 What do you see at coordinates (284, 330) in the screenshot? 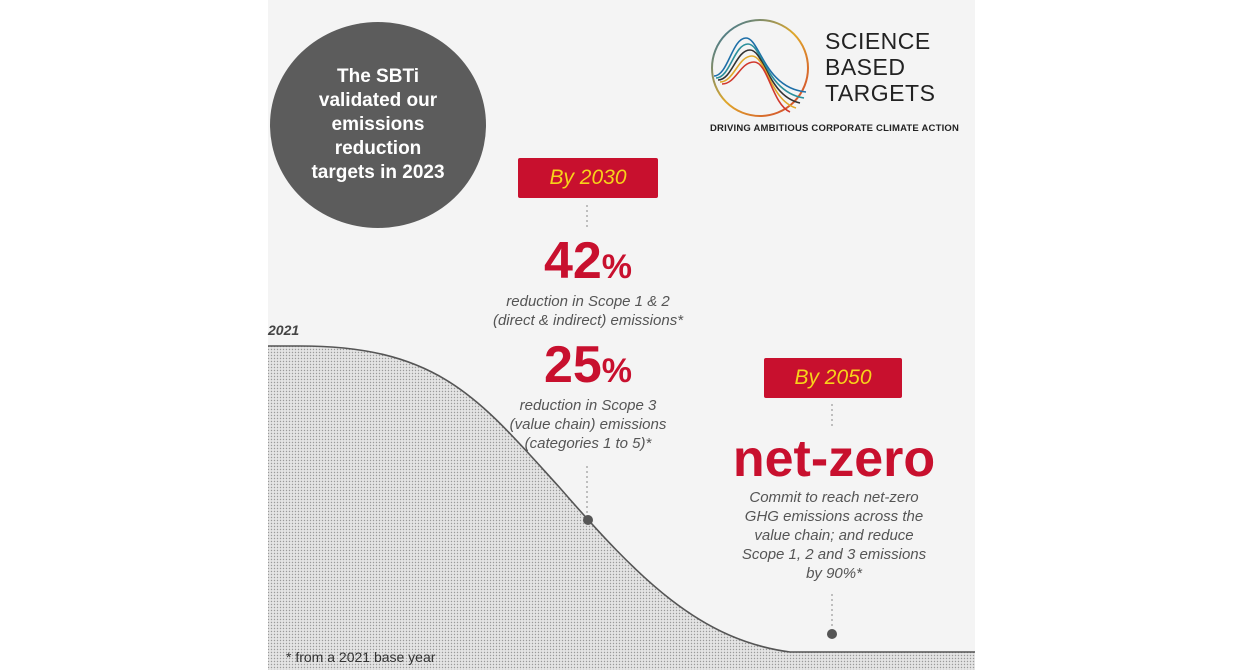
I see `curve-start-year: 2021` at bounding box center [284, 330].